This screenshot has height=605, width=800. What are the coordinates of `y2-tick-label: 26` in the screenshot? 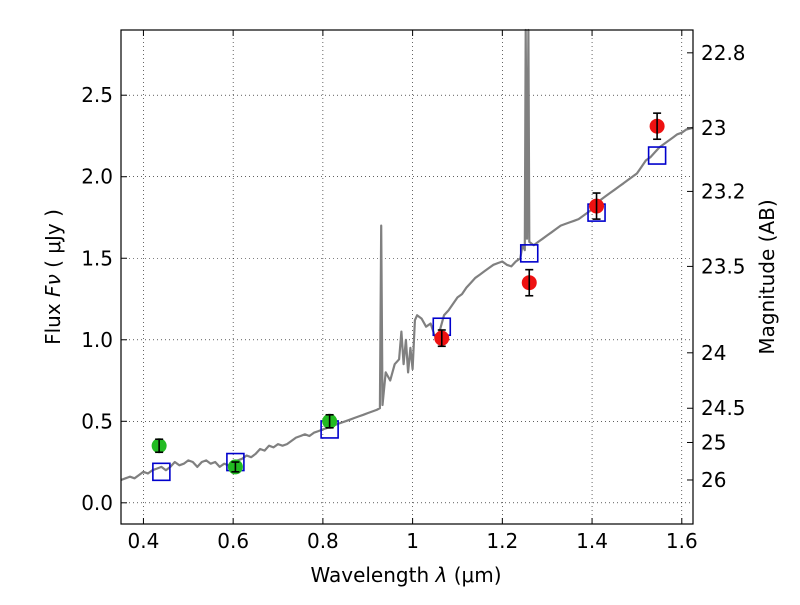 It's located at (713, 480).